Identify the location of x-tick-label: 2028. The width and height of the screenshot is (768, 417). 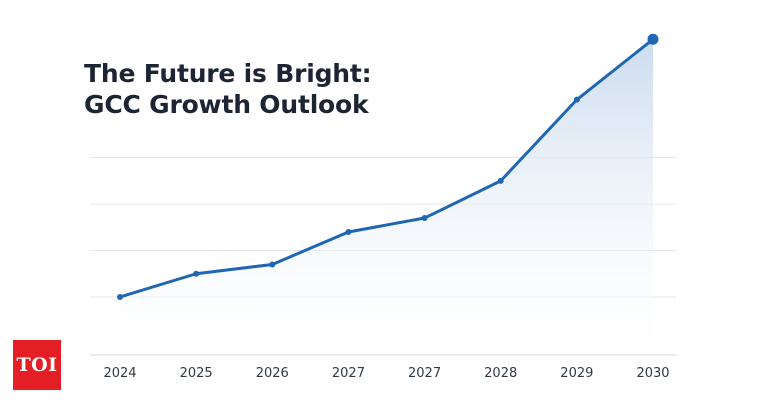
(500, 373).